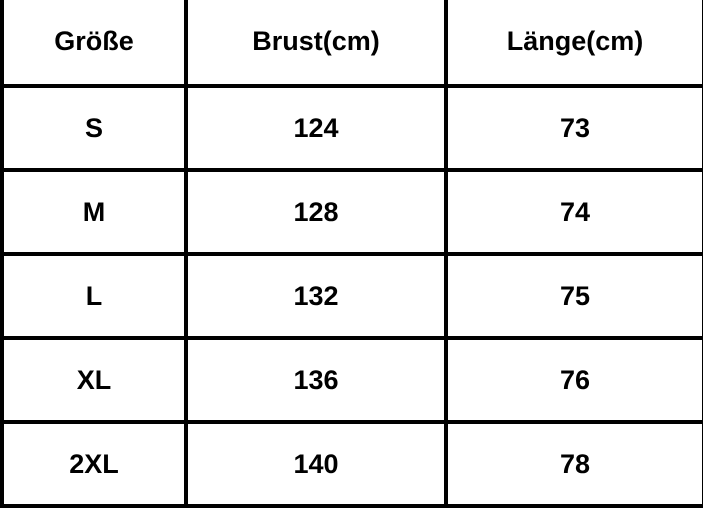 The image size is (703, 508). What do you see at coordinates (573, 296) in the screenshot?
I see `cell-length: 75` at bounding box center [573, 296].